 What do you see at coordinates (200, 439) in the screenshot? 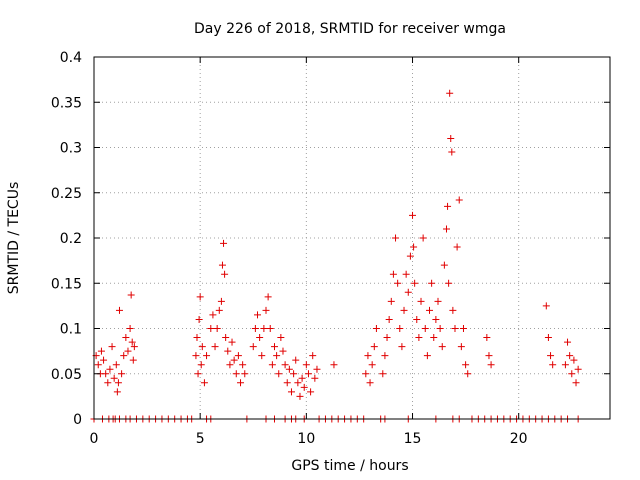
I see `x-tick-label: 5` at bounding box center [200, 439].